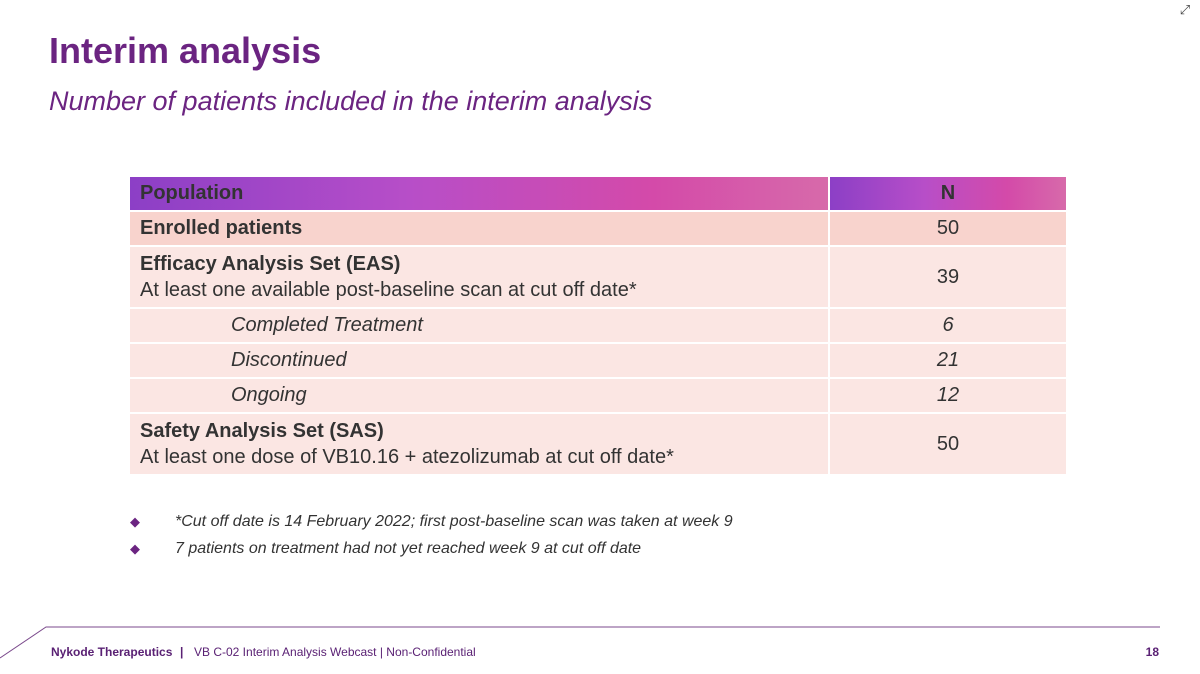 The width and height of the screenshot is (1200, 674). I want to click on table-row: Ongoing 12, so click(598, 395).